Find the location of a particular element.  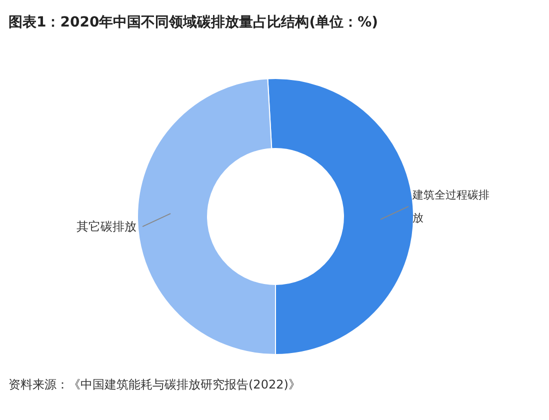

chart-title: 图表1：2020年中国不同领域碳排放量占比结构(单位：%) is located at coordinates (193, 22).